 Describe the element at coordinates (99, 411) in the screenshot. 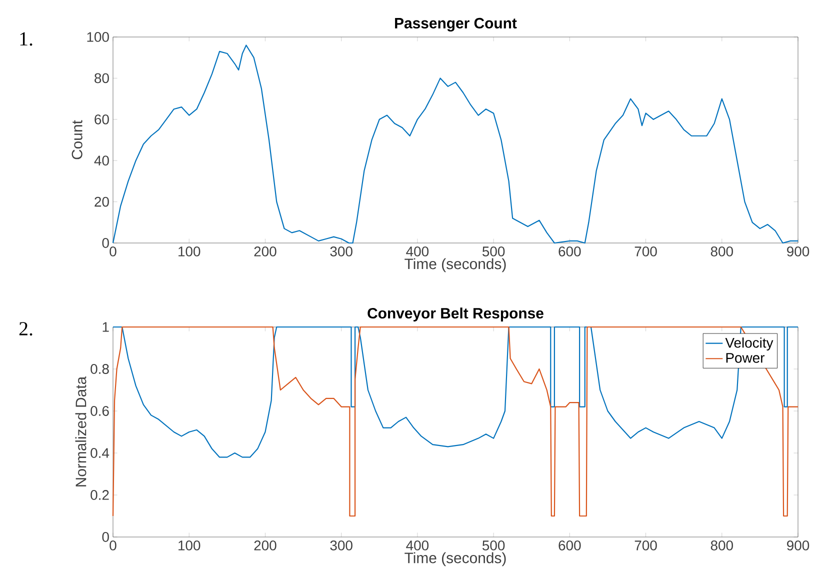

I see `y-tick-label: 0.6` at that location.